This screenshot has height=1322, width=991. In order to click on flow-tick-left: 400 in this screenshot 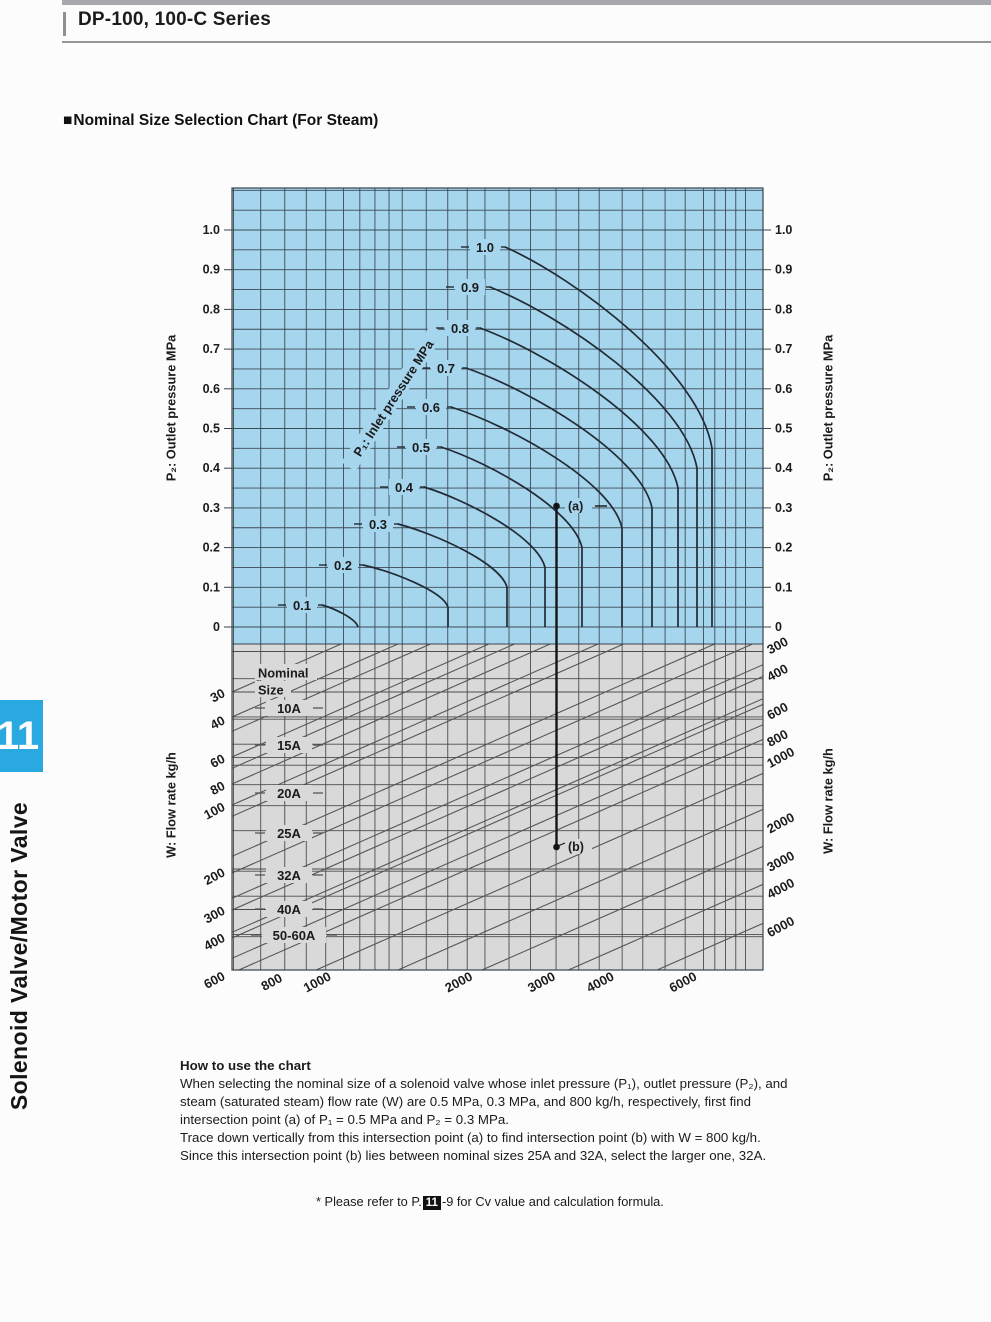, I will do `click(214, 941)`.